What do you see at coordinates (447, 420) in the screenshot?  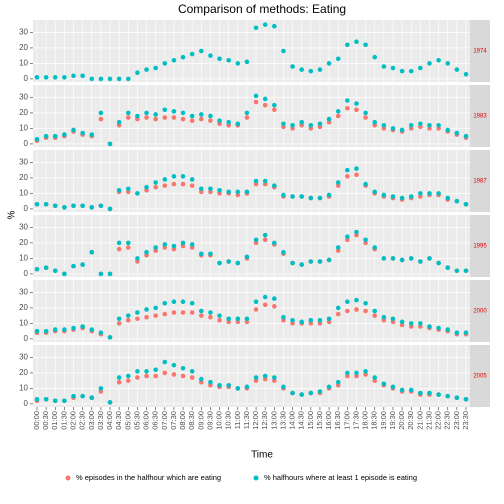 I see `x-tick-label: 22:30` at bounding box center [447, 420].